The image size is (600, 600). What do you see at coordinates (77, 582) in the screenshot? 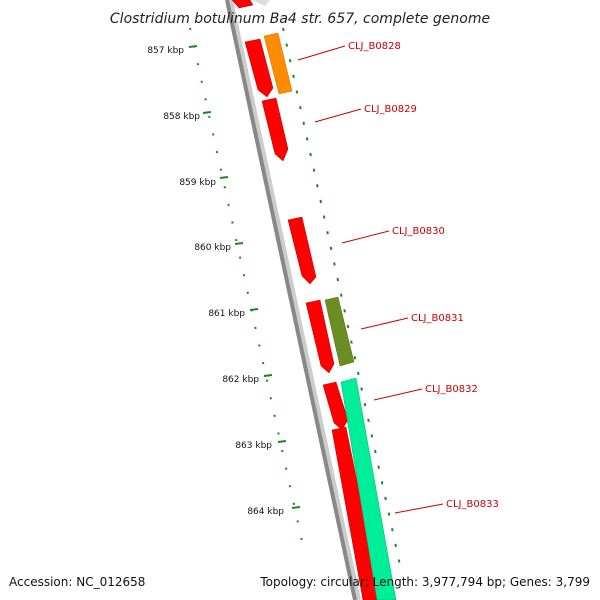
I see `accession-text: Accession: NC_012658` at bounding box center [77, 582].